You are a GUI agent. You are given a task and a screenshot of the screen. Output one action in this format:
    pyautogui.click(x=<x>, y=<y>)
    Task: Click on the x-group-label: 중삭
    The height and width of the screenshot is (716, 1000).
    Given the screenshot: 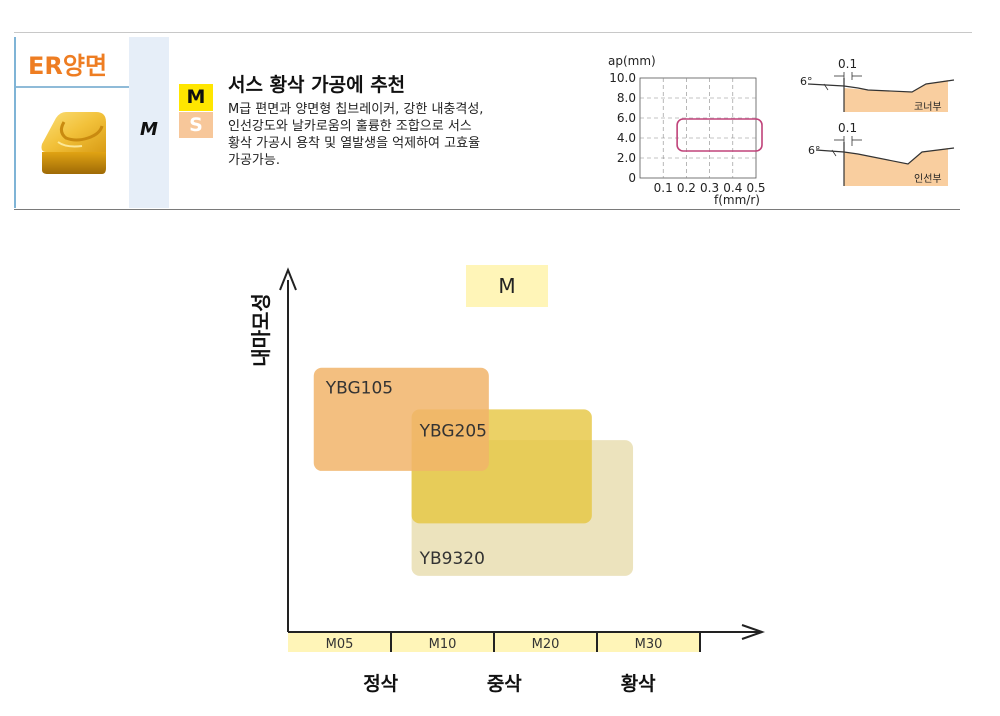 What is the action you would take?
    pyautogui.click(x=504, y=684)
    